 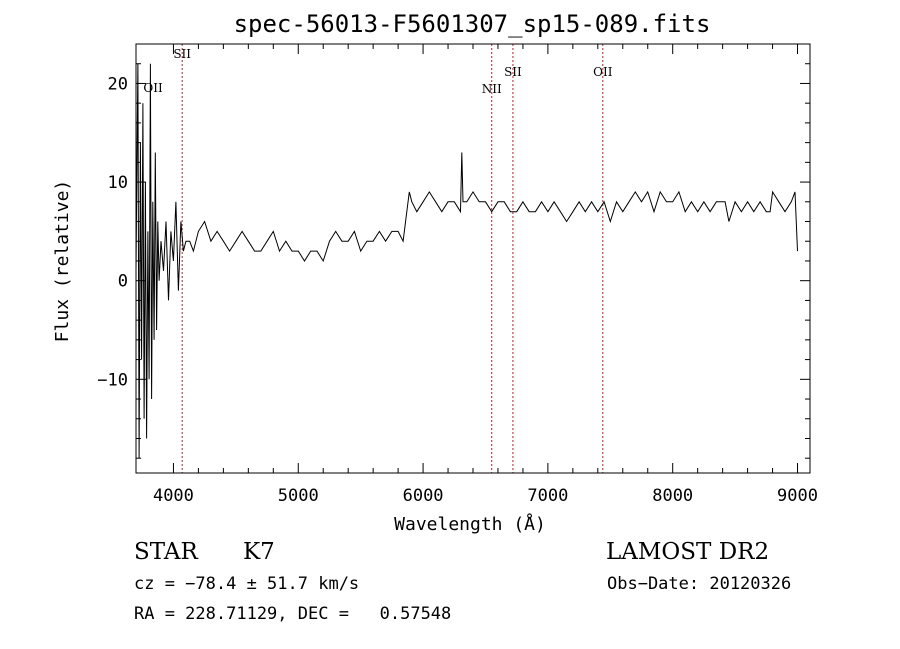 I want to click on y-tick-label: 20, so click(x=118, y=84).